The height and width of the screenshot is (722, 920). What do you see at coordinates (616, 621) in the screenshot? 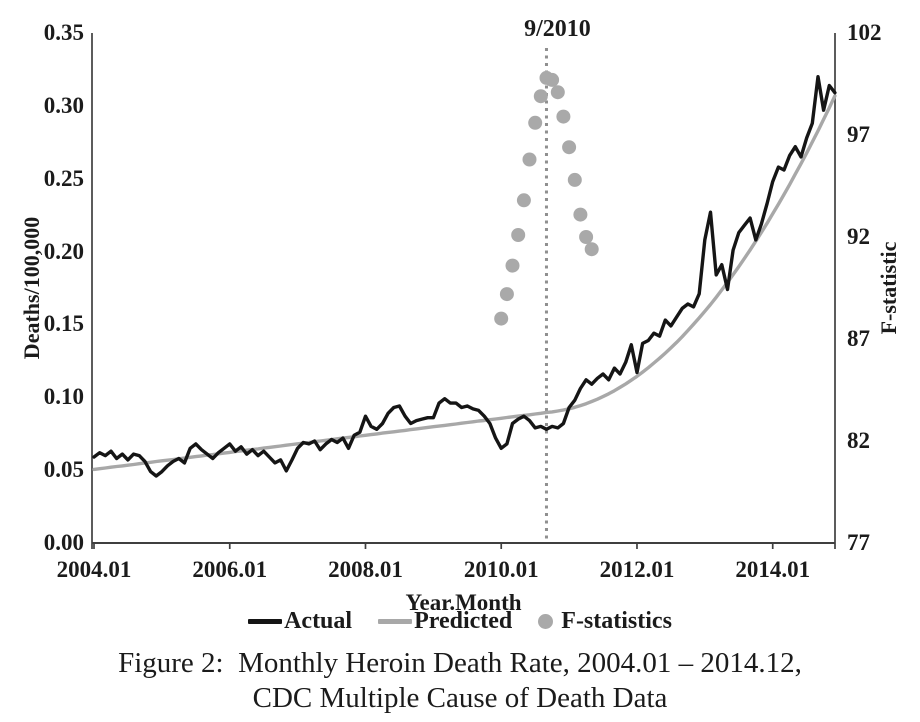
I see `legend-label-fstatistics: F-statistics` at bounding box center [616, 621].